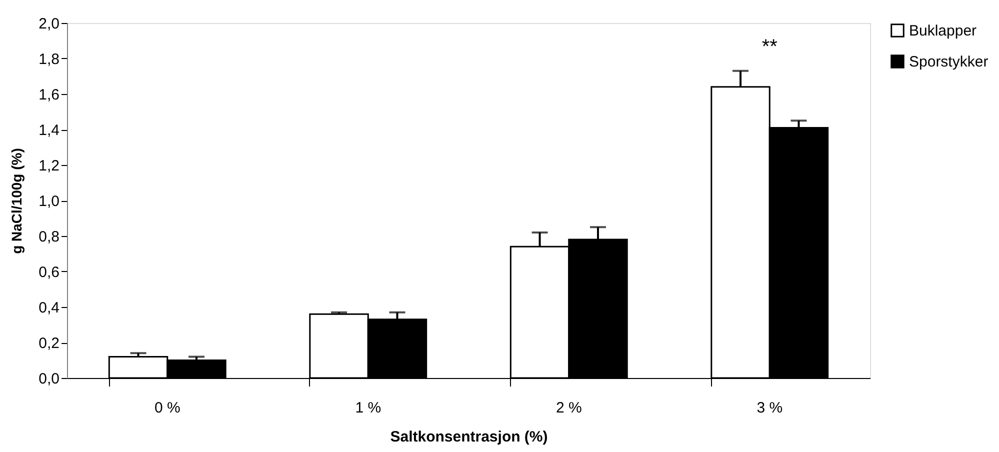  Describe the element at coordinates (943, 31) in the screenshot. I see `legend-label: Buklapper` at that location.